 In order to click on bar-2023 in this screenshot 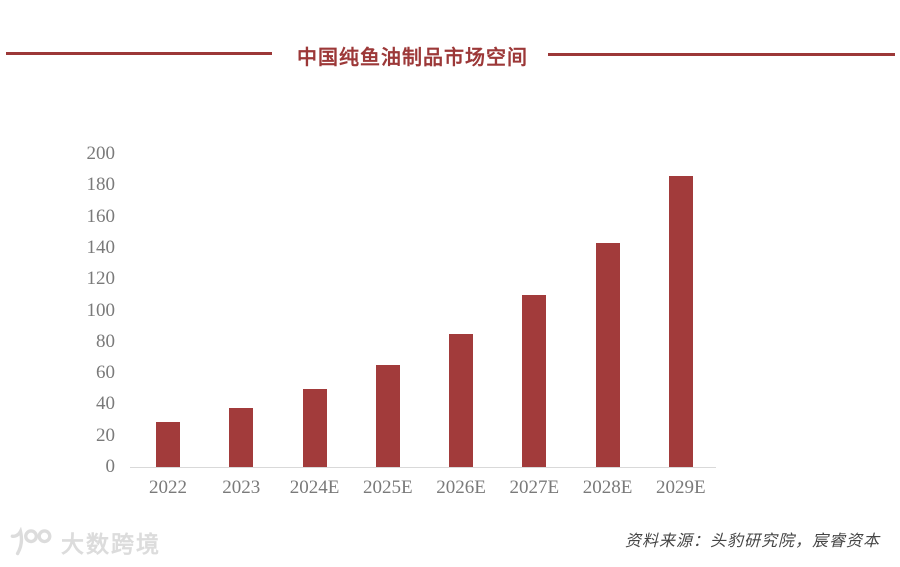, I will do `click(241, 437)`.